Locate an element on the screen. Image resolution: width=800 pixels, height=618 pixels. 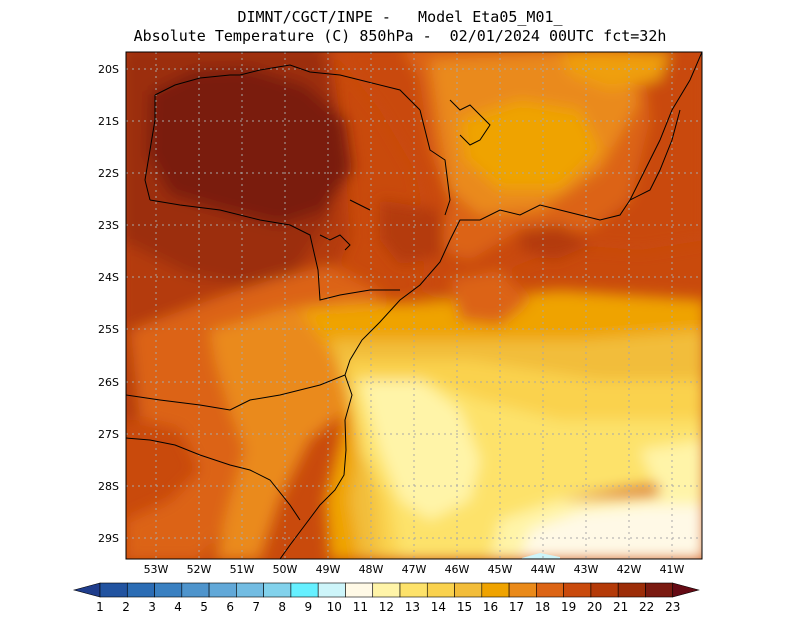
colorbar-label: 15 is located at coordinates (464, 607).